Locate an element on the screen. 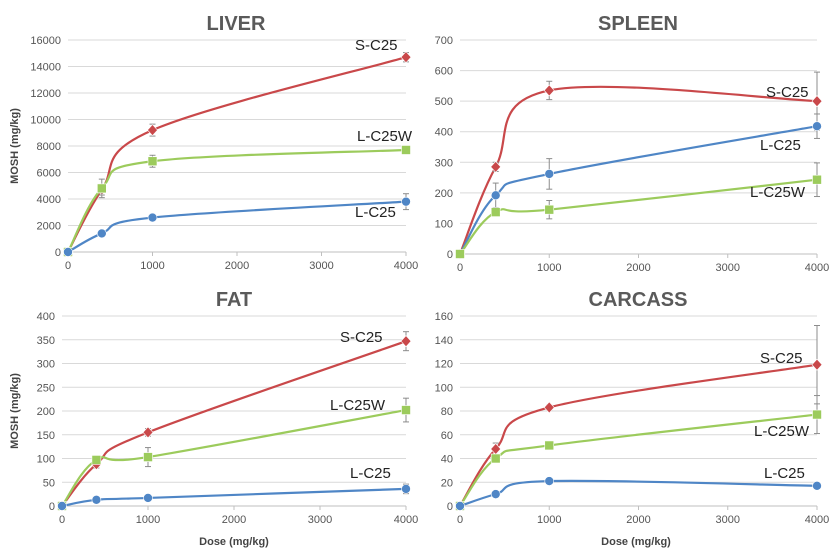 Image resolution: width=835 pixels, height=549 pixels. spleen-label-l-c25w: L-C25W is located at coordinates (778, 192).